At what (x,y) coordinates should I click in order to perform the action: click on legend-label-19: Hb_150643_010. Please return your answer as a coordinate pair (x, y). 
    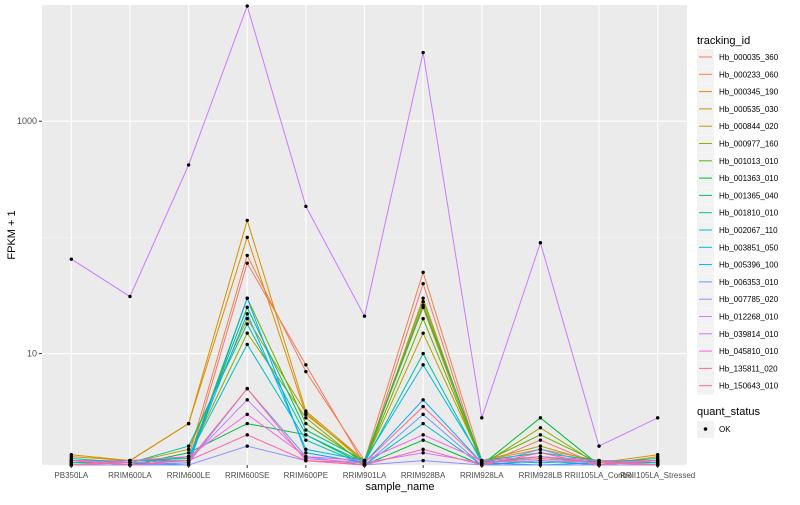
    Looking at the image, I should click on (749, 386).